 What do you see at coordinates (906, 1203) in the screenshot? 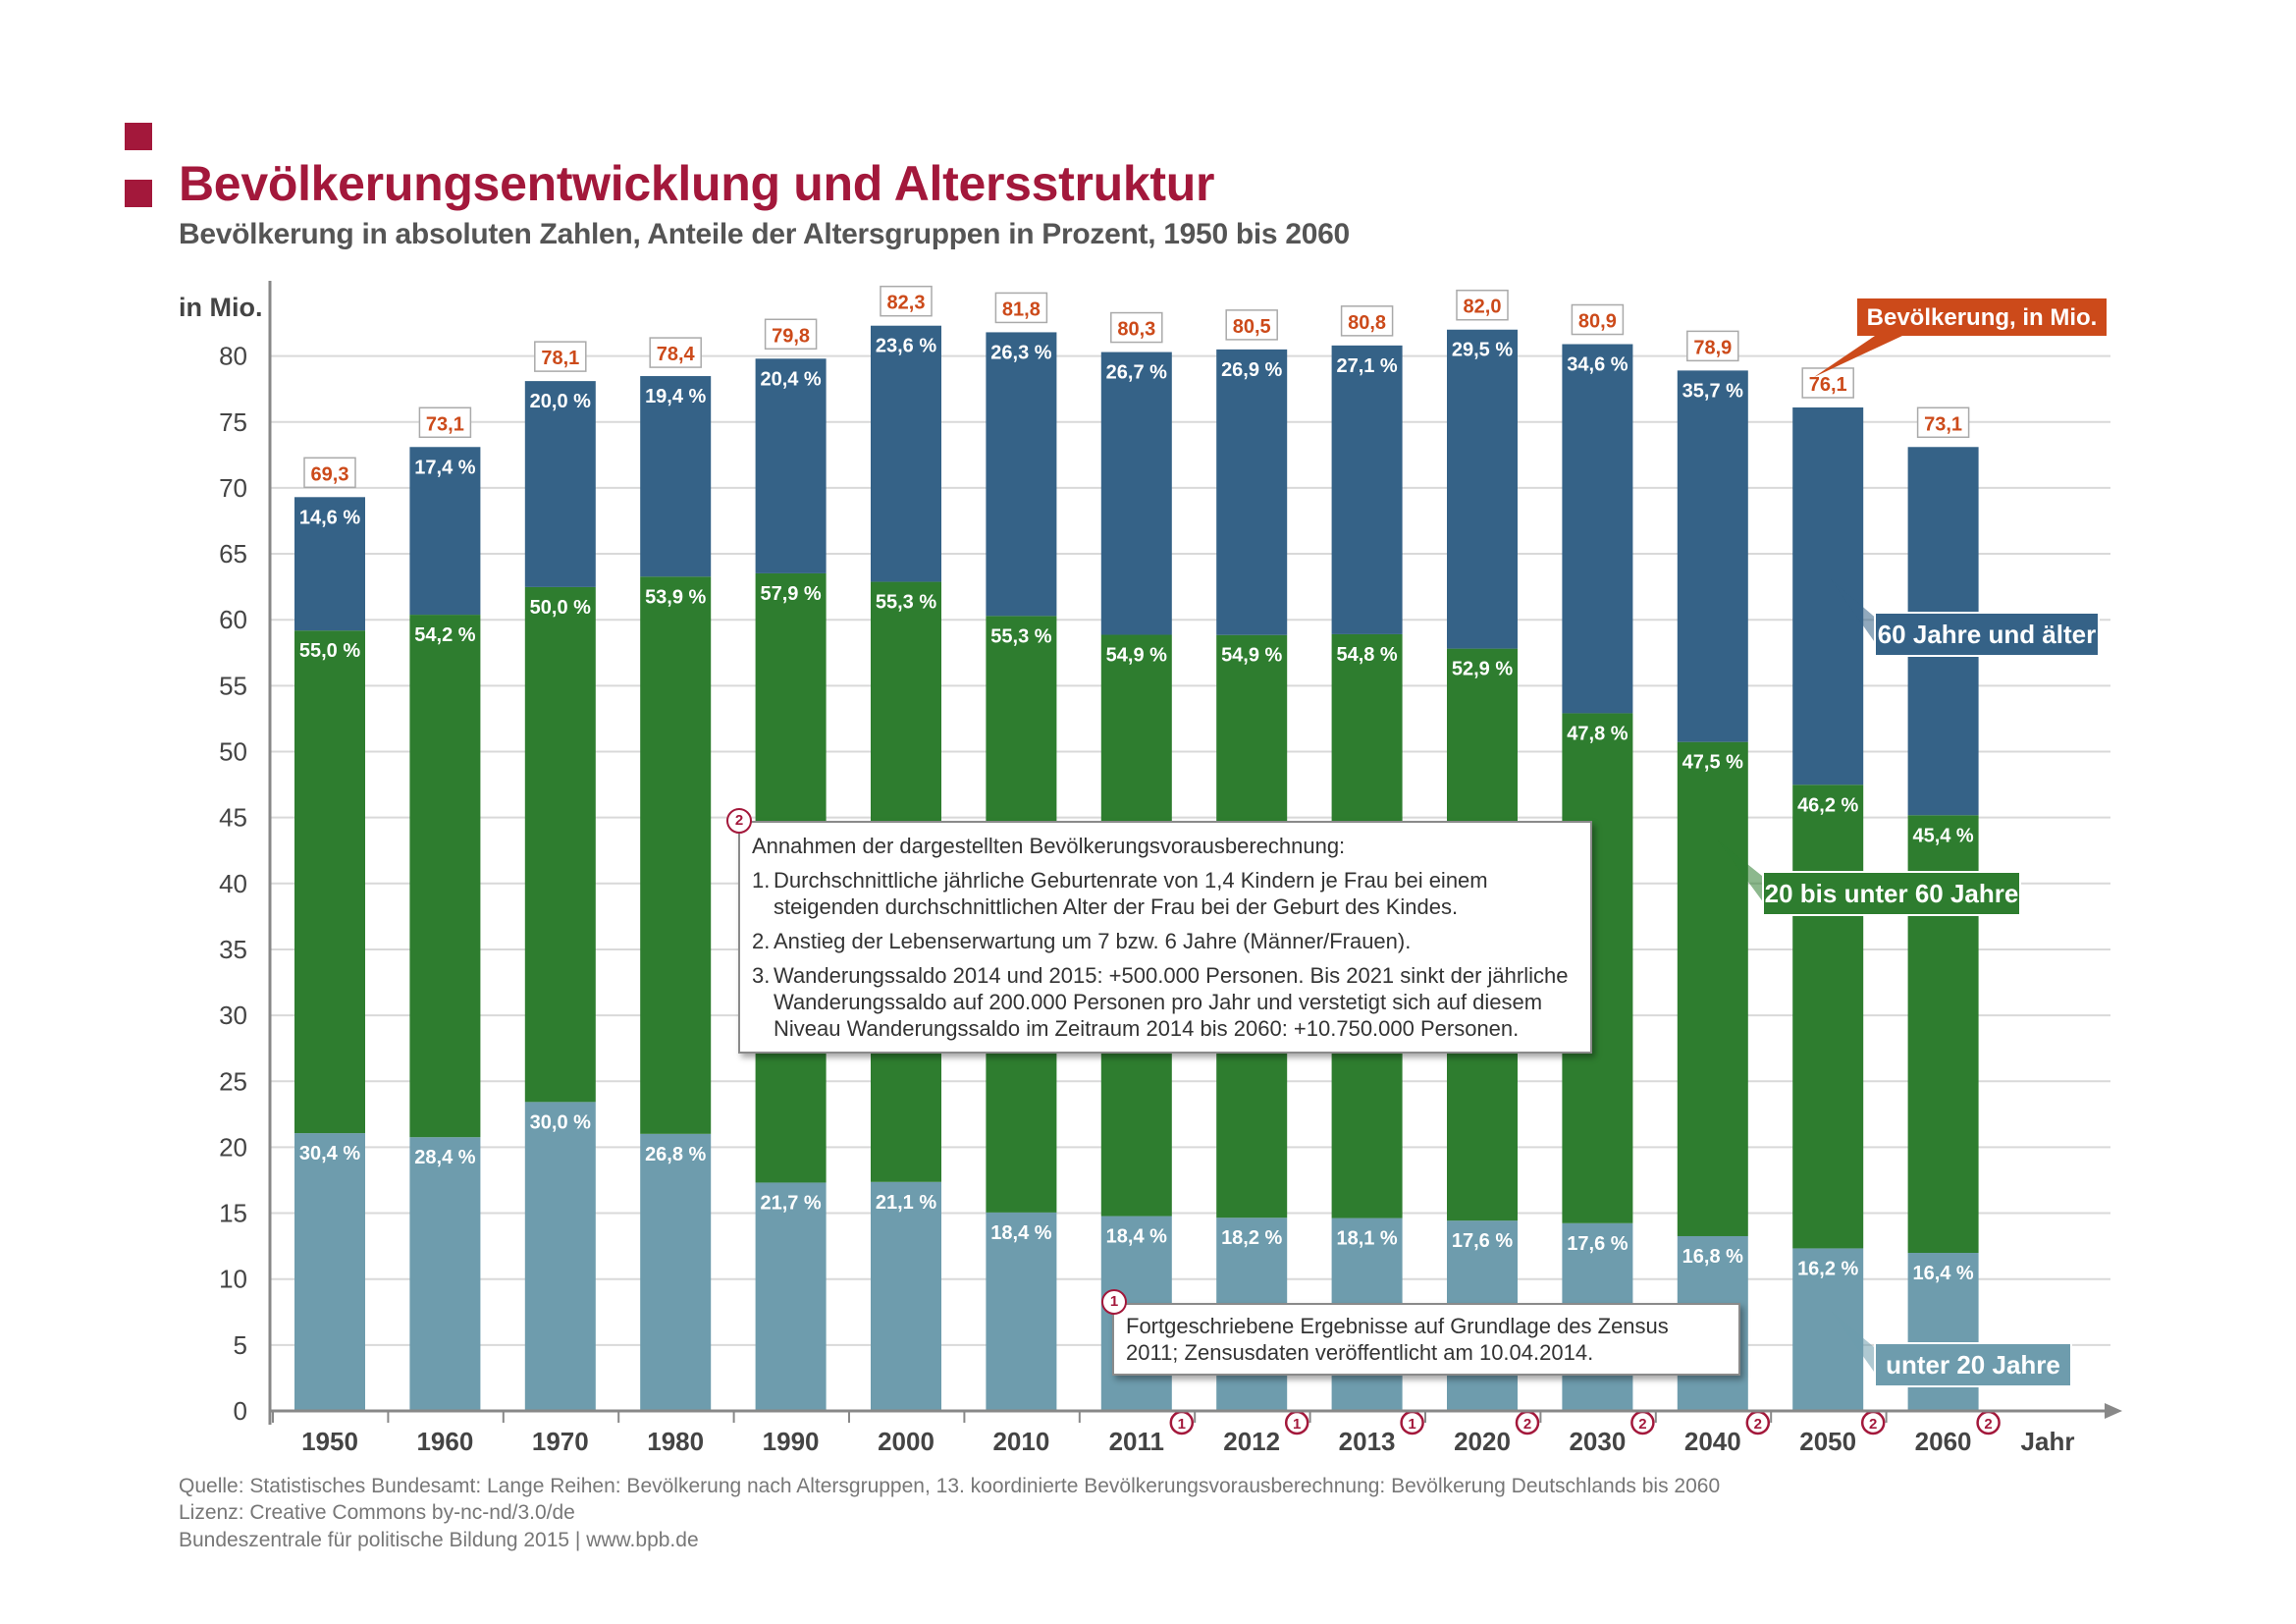
I see `segment-label: 21,1 %` at bounding box center [906, 1203].